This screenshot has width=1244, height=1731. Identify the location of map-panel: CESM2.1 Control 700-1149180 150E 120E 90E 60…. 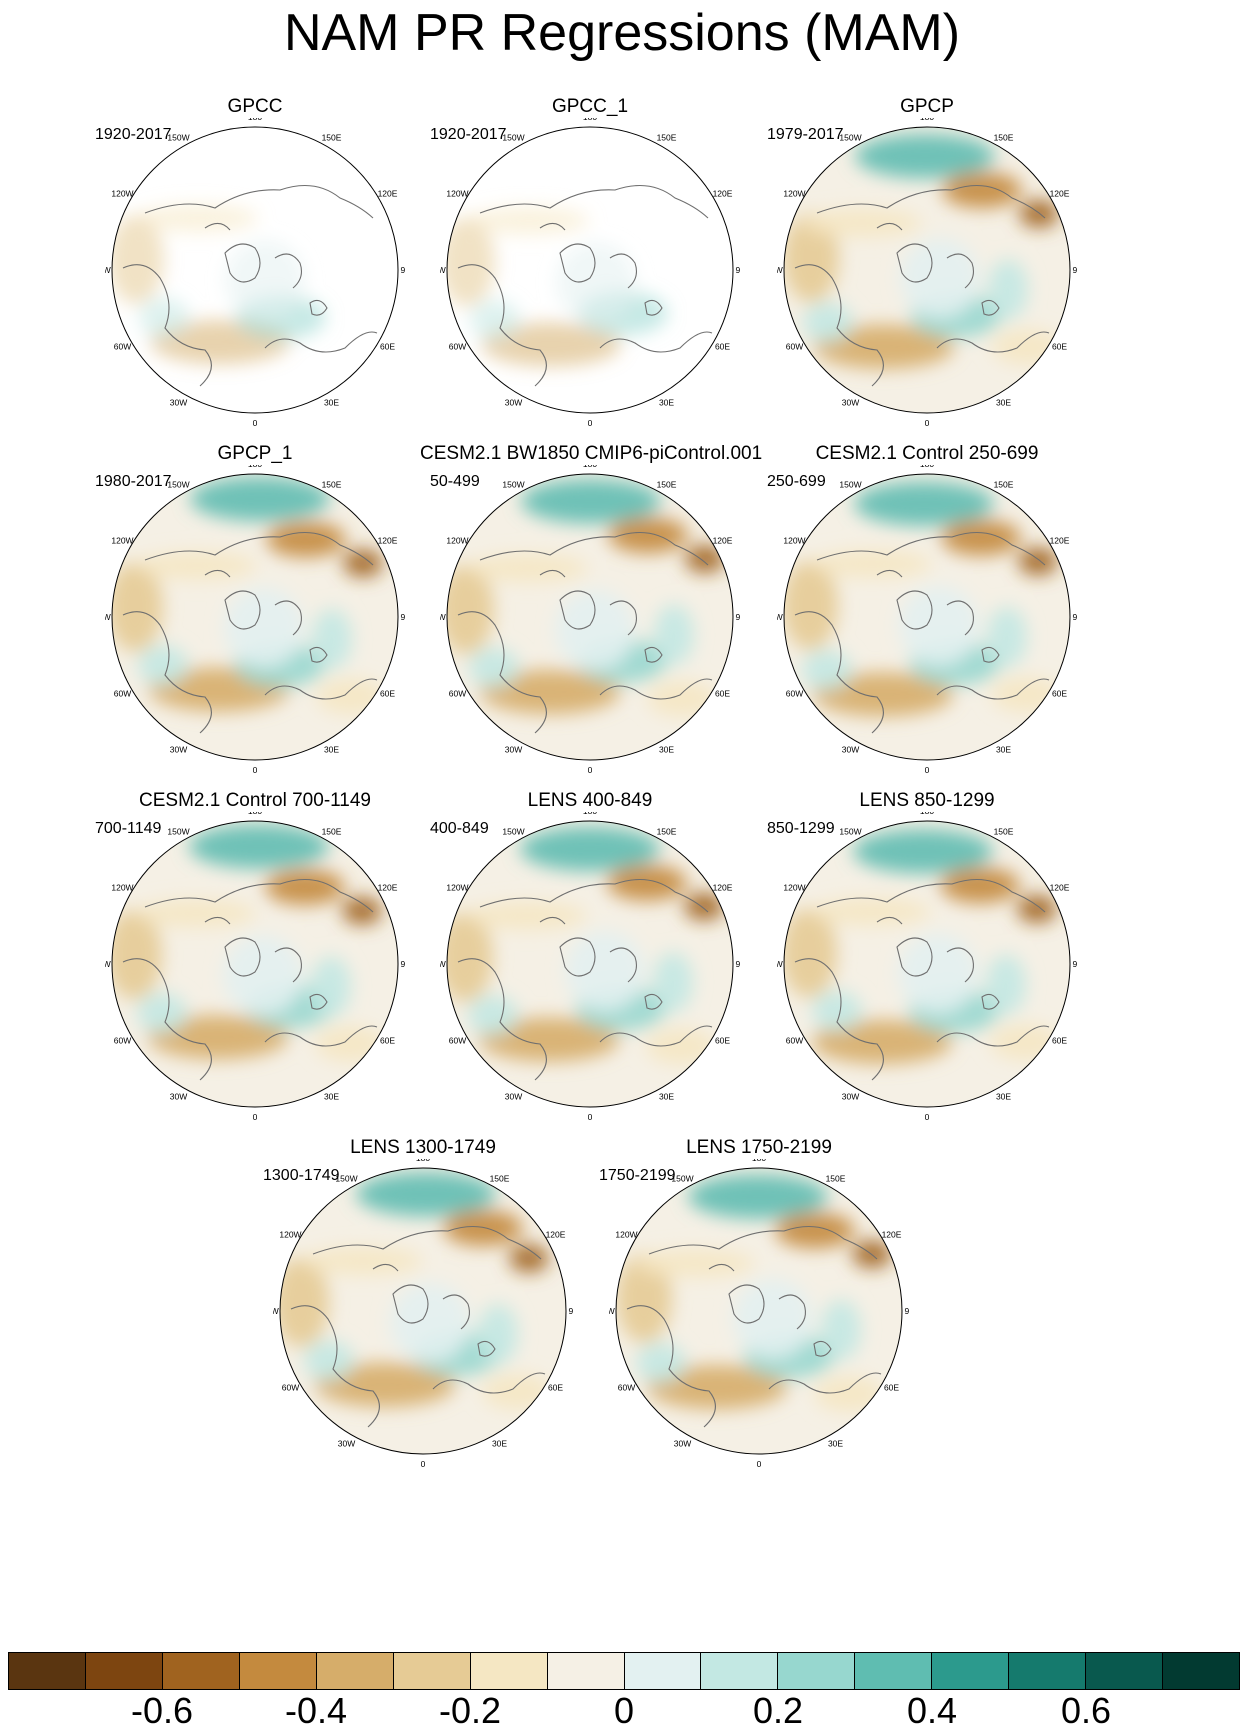
(255, 975).